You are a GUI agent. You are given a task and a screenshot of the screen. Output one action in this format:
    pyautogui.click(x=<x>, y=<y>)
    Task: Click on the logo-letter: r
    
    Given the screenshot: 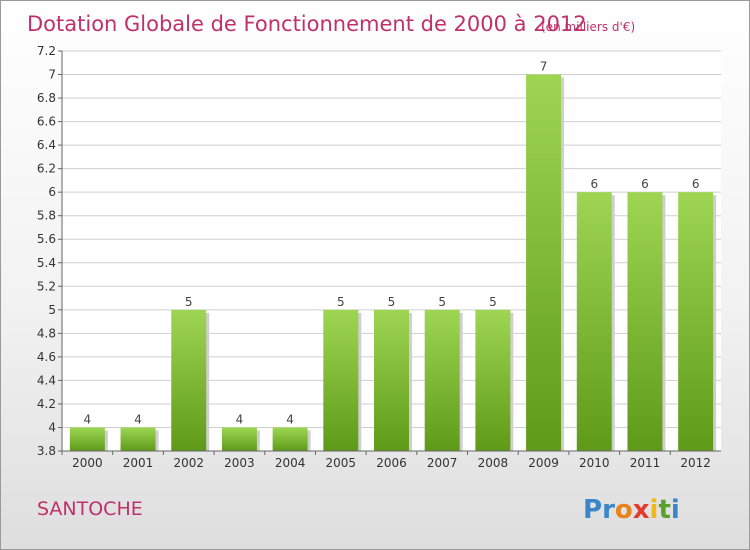 What is the action you would take?
    pyautogui.click(x=608, y=510)
    